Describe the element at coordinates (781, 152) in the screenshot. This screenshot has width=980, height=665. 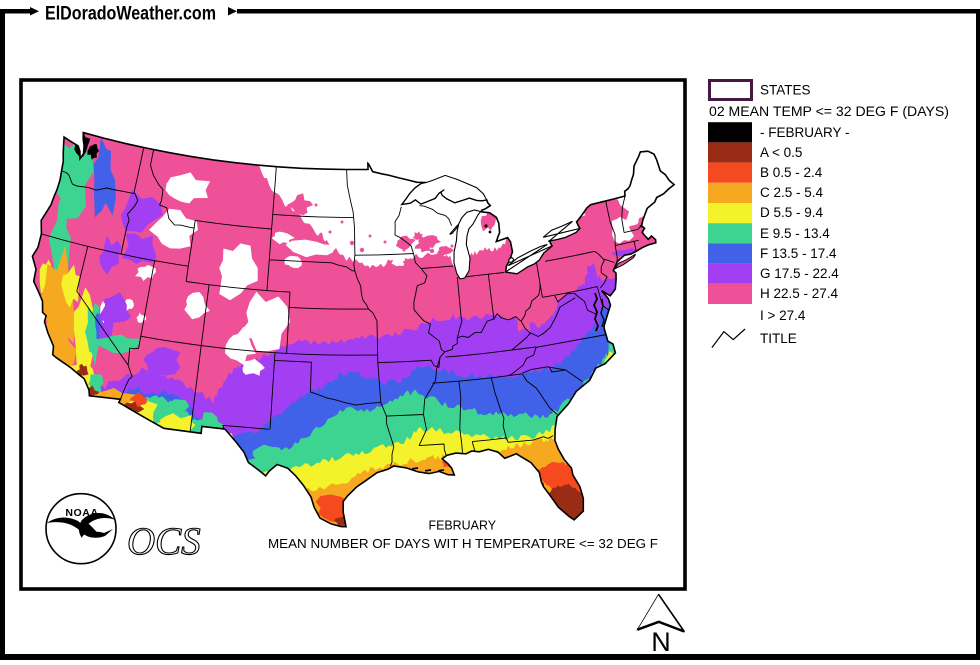
I see `svg-text: A < 0.5` at that location.